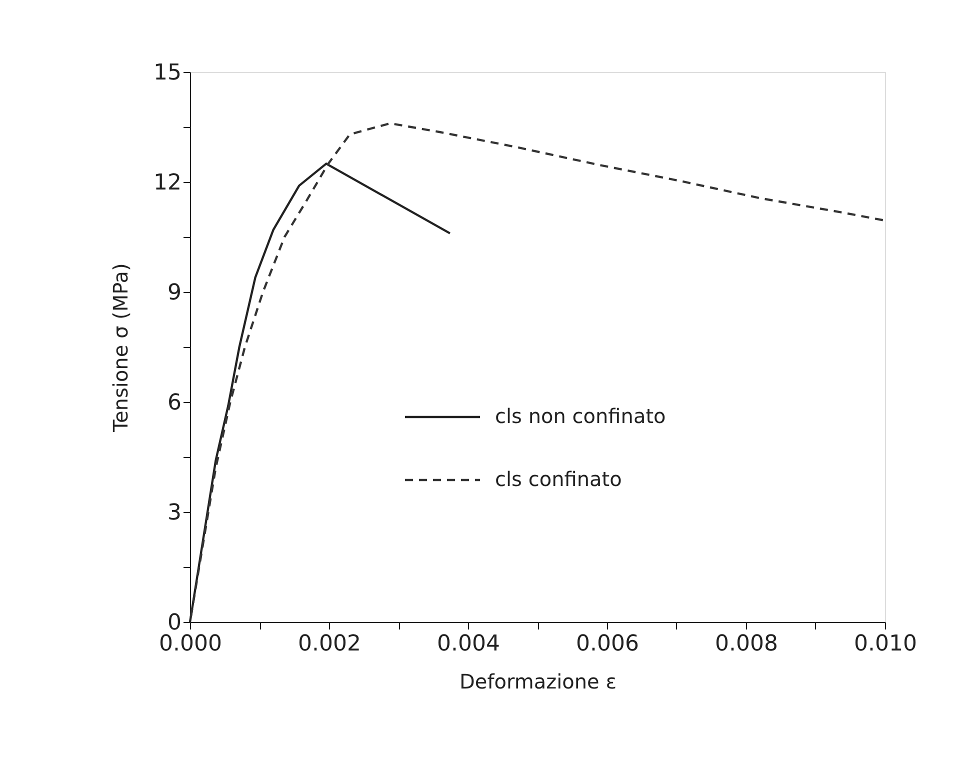 This screenshot has height=772, width=965. I want to click on y-tick-label: 15, so click(168, 73).